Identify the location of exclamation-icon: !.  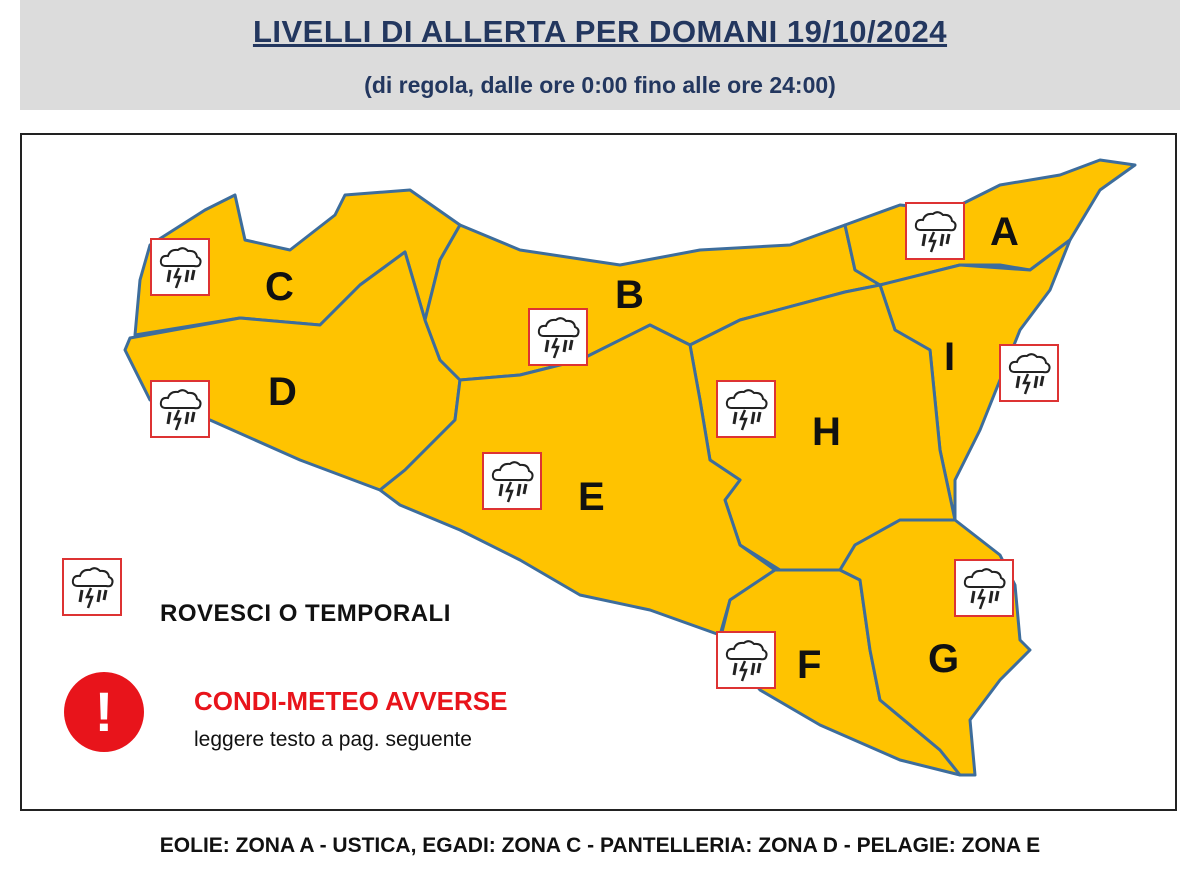
(104, 712).